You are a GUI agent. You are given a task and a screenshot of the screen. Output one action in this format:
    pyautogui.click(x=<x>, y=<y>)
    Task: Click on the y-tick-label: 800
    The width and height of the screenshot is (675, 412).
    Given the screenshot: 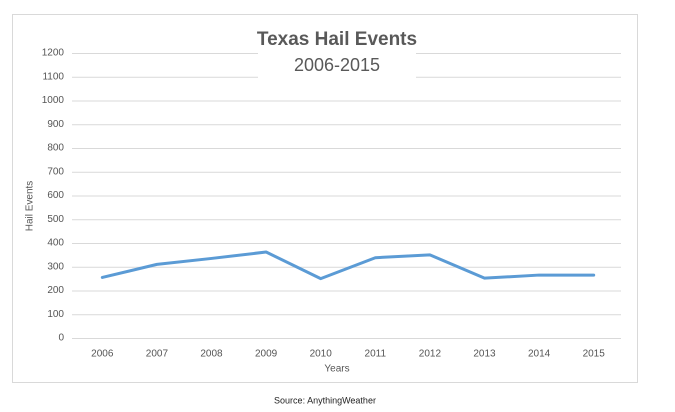 What is the action you would take?
    pyautogui.click(x=55, y=148)
    